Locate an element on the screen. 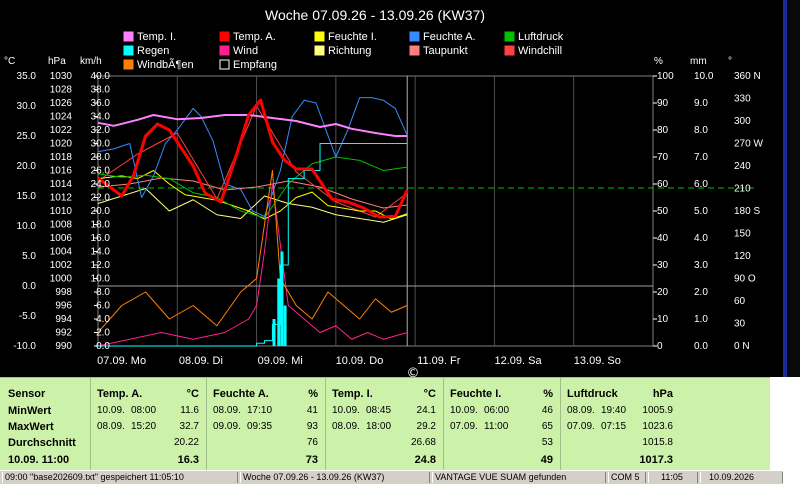  axis-percent-tick: 10 is located at coordinates (663, 319).